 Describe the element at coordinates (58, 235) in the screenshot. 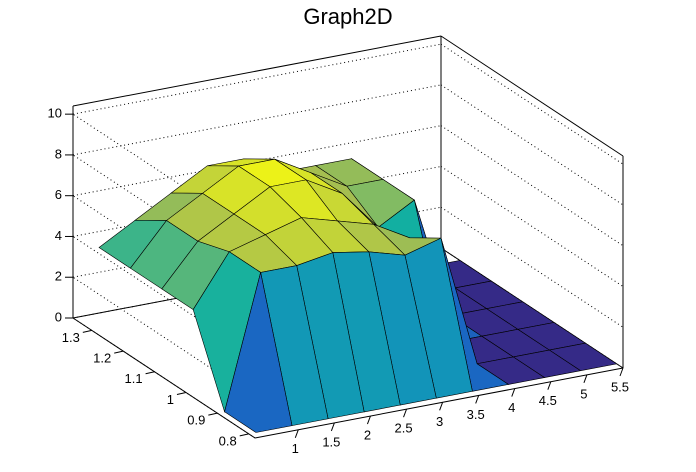

I see `z-tick-label: 4` at that location.